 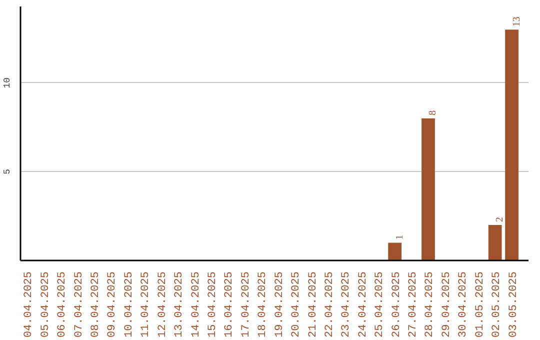 What do you see at coordinates (196, 304) in the screenshot?
I see `x-tick-label: 14.04.2025` at bounding box center [196, 304].